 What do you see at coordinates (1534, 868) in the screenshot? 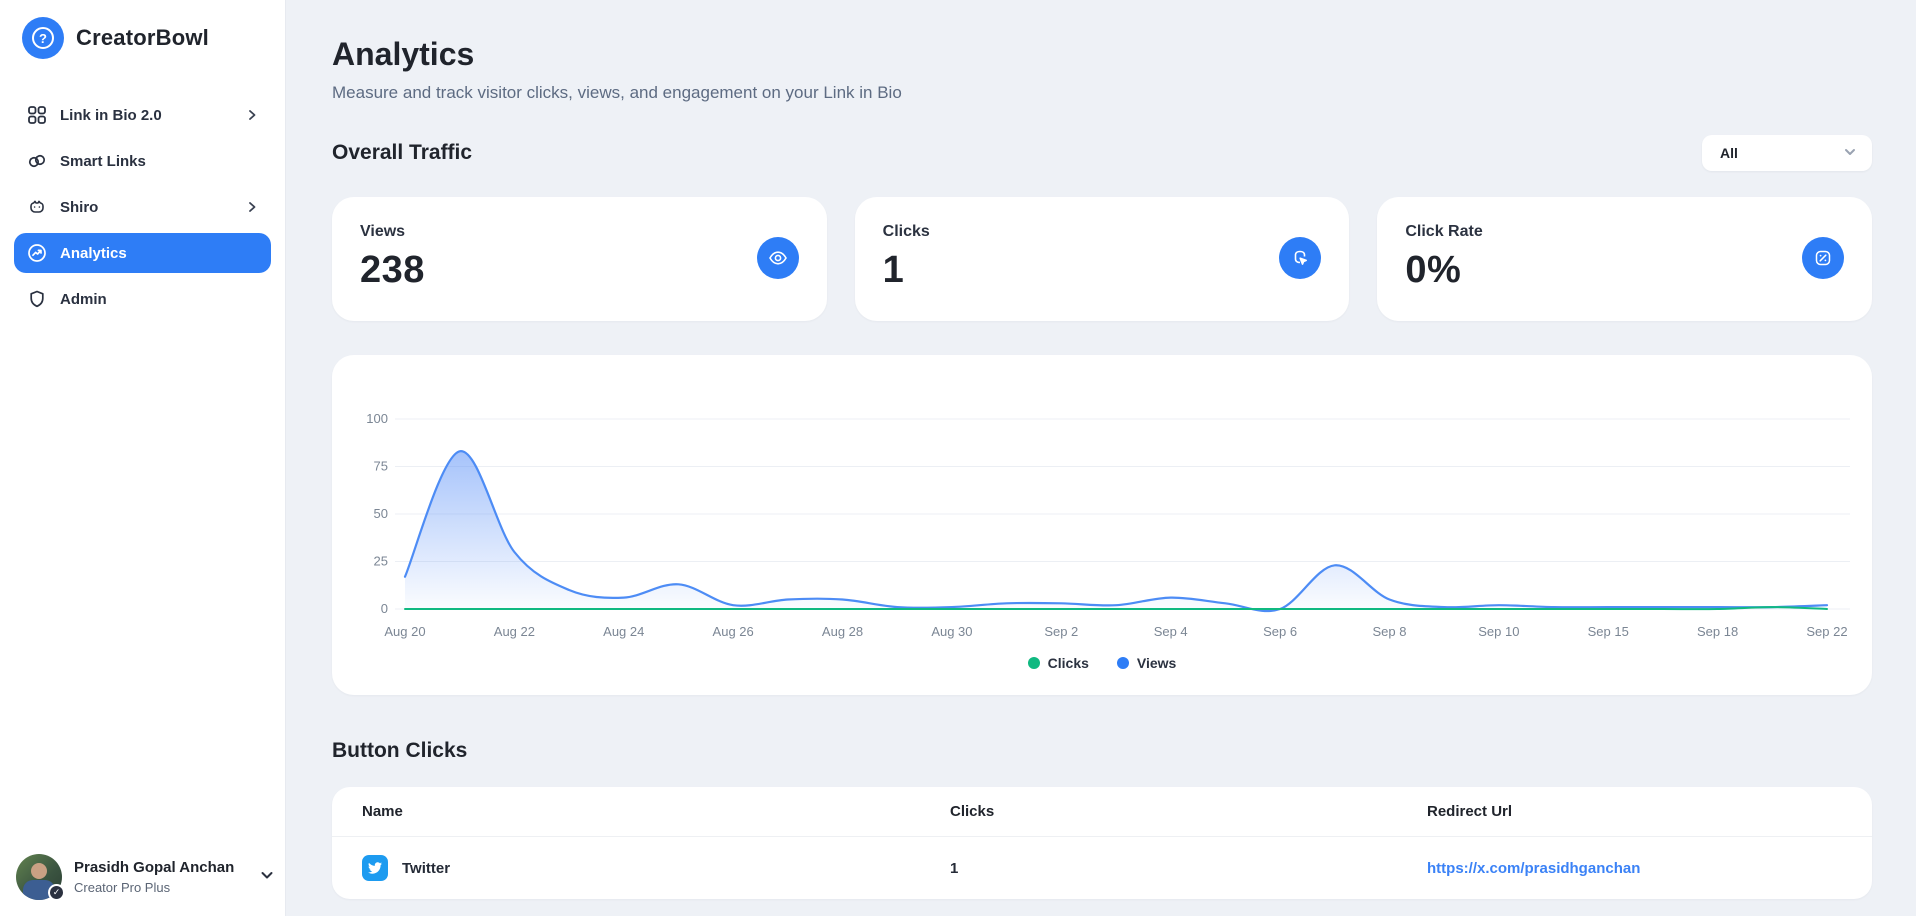
I see `redirect-url-link: https://x.com/prasidhganchan` at bounding box center [1534, 868].